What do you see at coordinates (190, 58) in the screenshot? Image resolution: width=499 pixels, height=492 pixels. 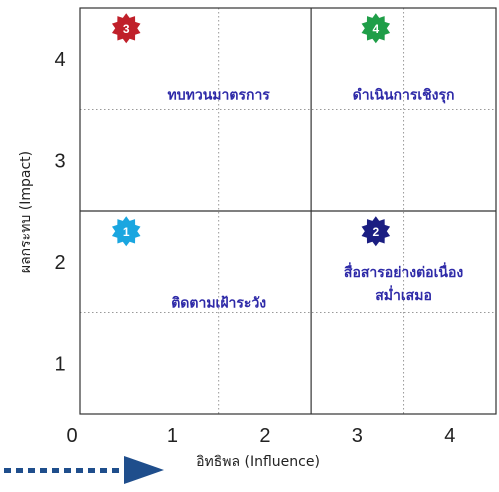 I see `quadrant-3: 3 ทบทวนมาตรการ` at bounding box center [190, 58].